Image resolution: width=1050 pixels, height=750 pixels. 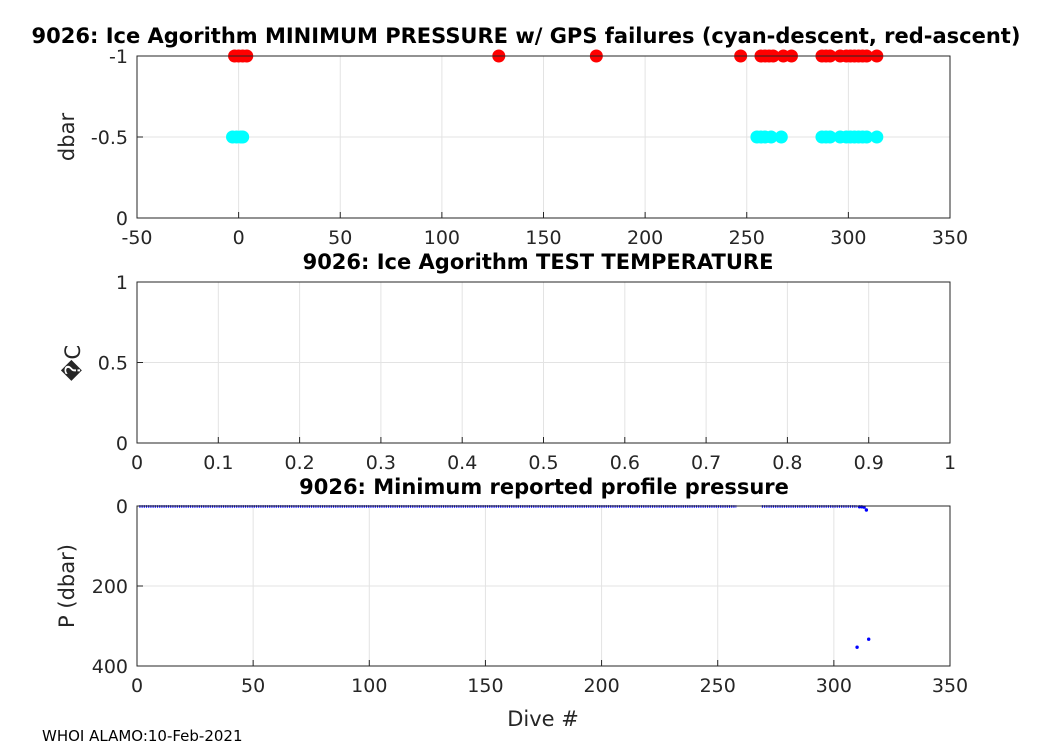 I want to click on y-tick-label: 0.5, so click(x=113, y=364).